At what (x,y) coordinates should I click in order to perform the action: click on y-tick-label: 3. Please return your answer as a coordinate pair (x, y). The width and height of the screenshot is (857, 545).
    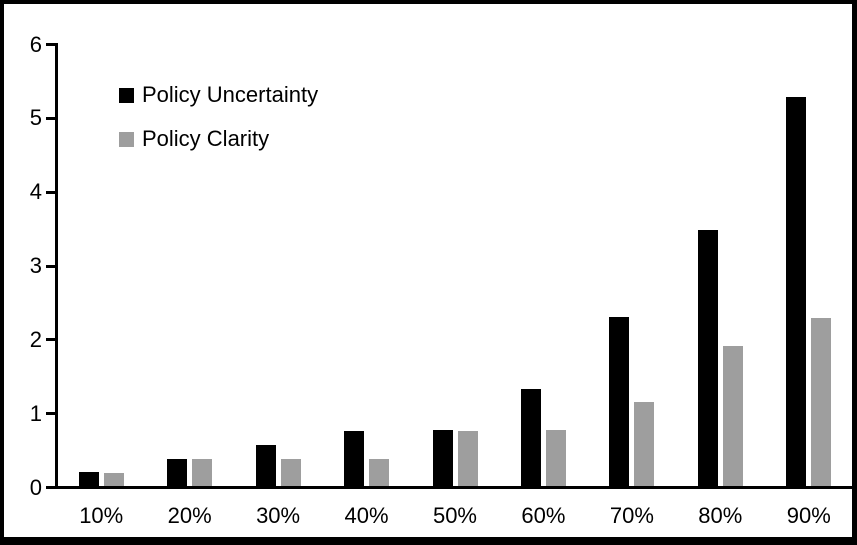
    Looking at the image, I should click on (35, 265).